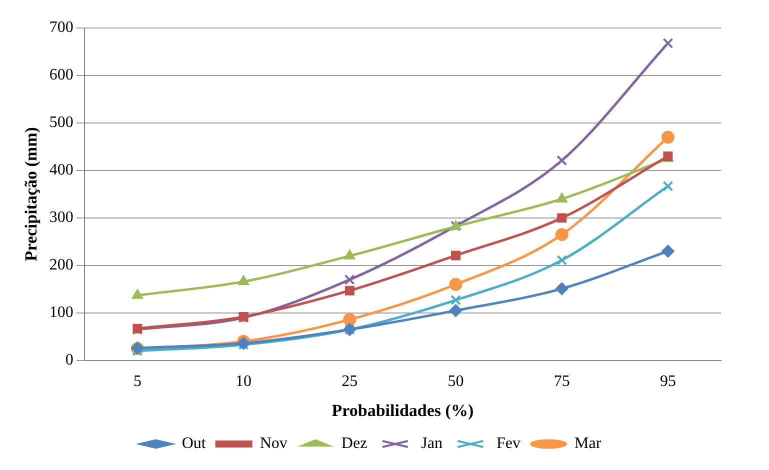 The image size is (769, 470). Describe the element at coordinates (61, 265) in the screenshot. I see `y-tick-label: 200` at that location.